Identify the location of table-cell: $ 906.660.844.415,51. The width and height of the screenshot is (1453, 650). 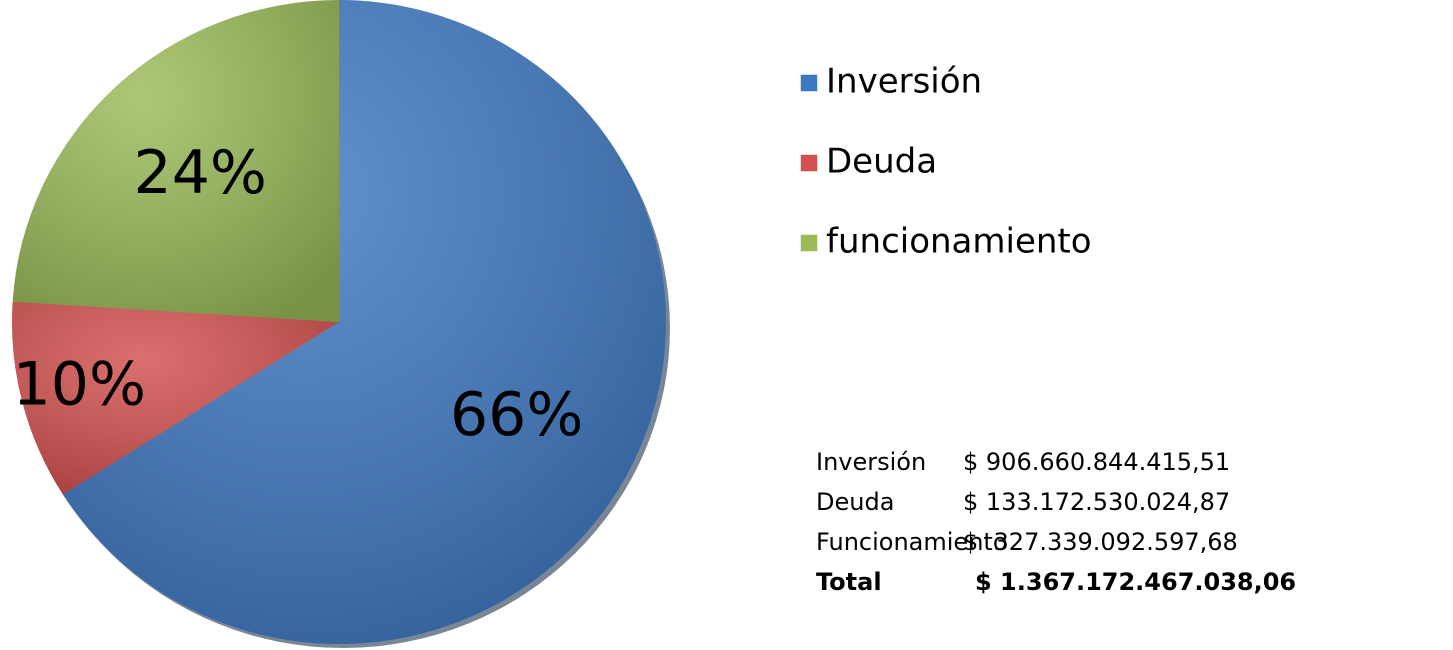
(1096, 462).